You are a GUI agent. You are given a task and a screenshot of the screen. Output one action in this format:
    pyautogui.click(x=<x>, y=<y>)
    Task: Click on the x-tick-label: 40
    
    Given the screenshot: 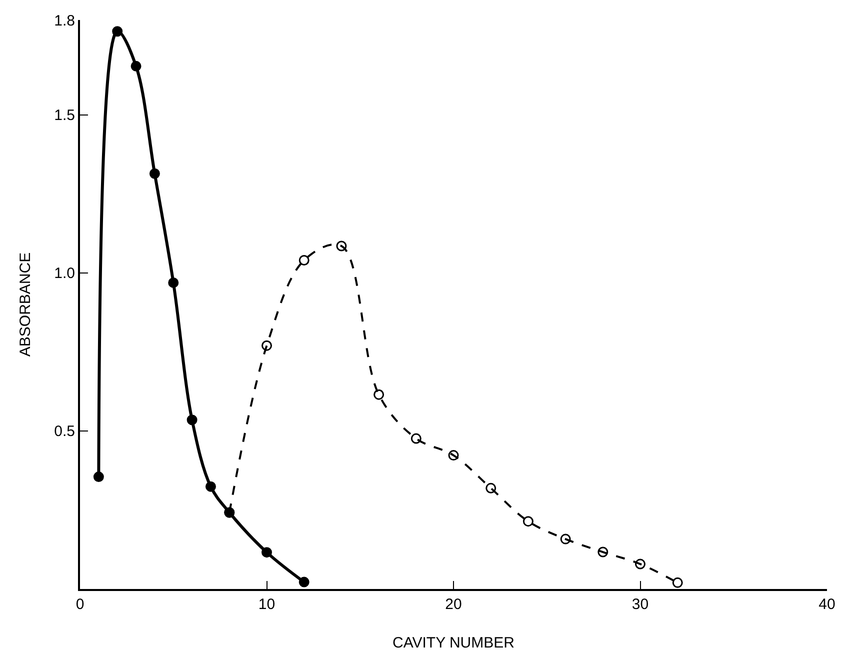 What is the action you would take?
    pyautogui.click(x=827, y=604)
    